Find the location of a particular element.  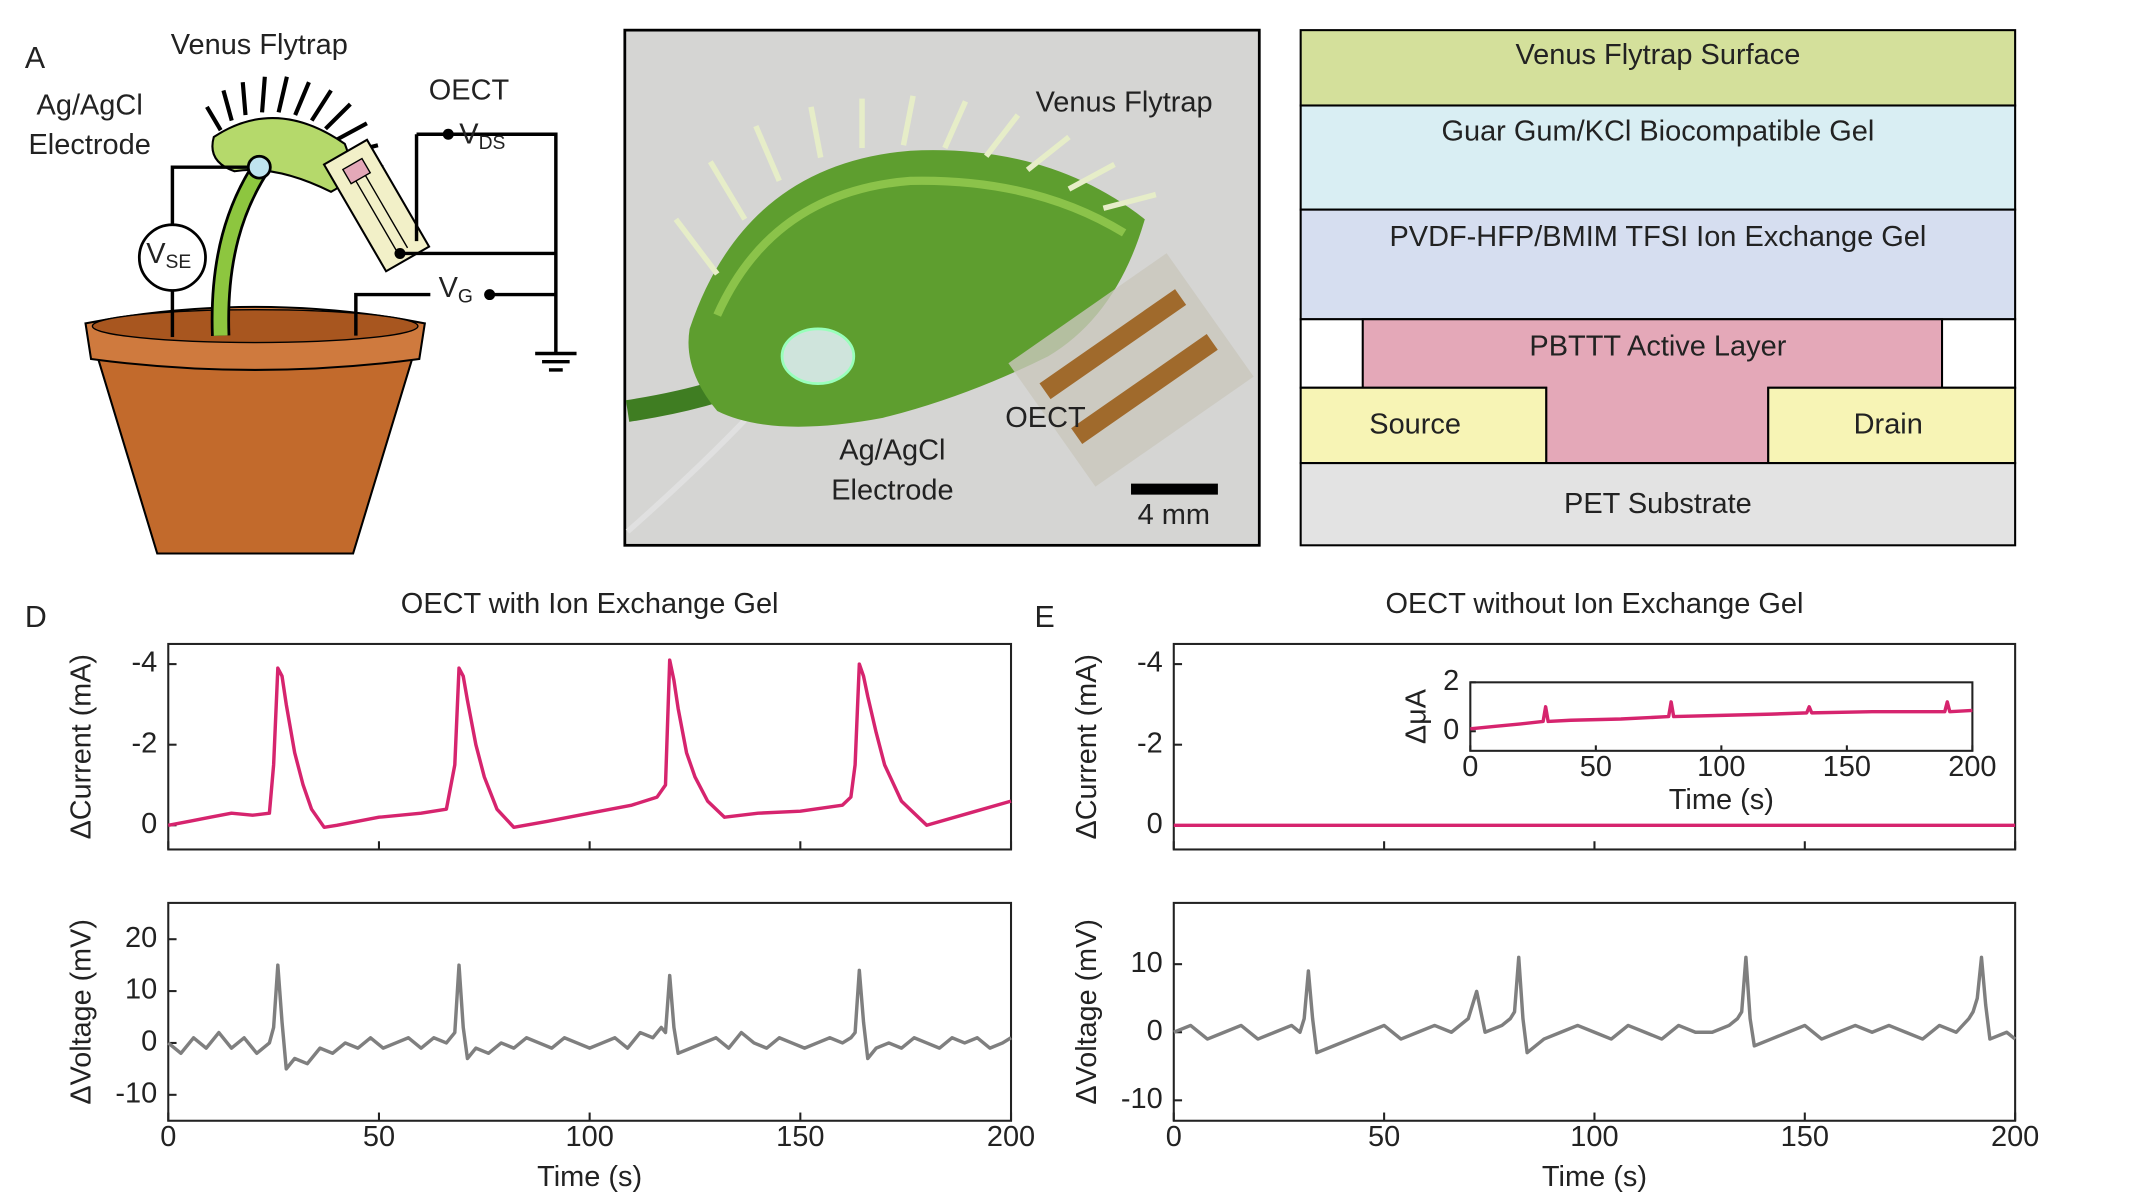

panel-label: D is located at coordinates (36, 617).